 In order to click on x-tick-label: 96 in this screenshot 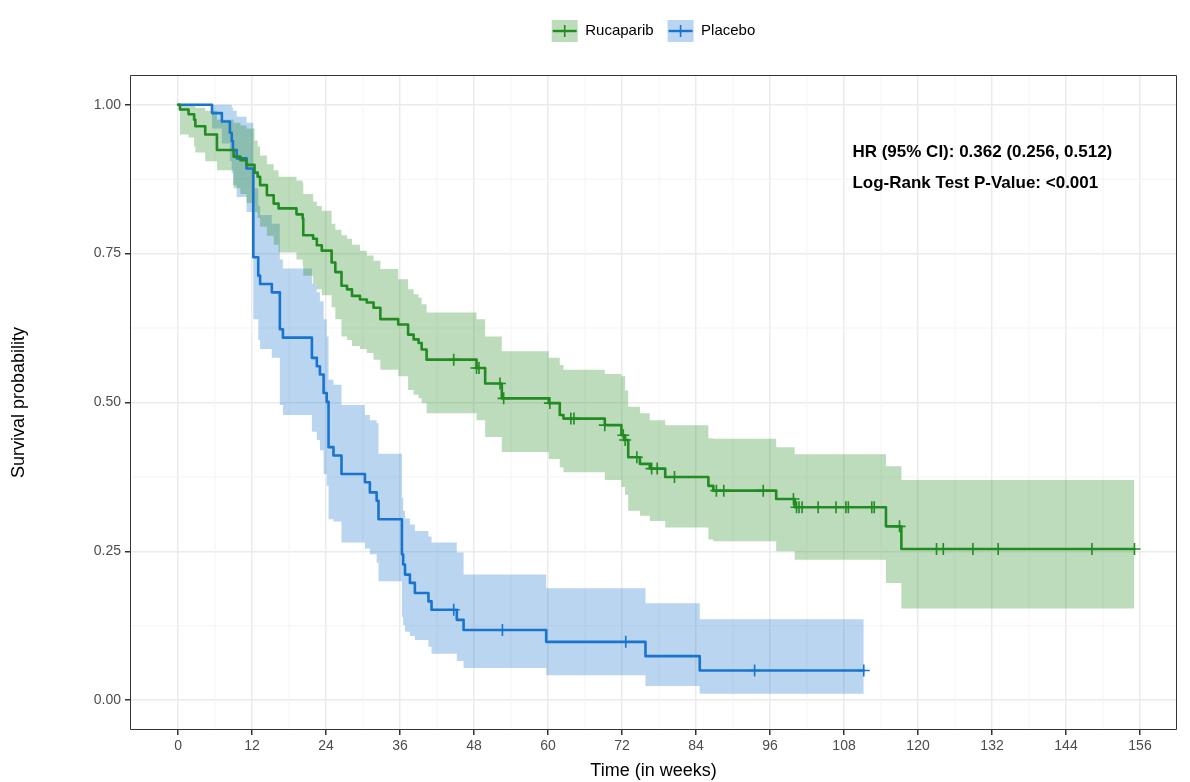, I will do `click(770, 745)`.